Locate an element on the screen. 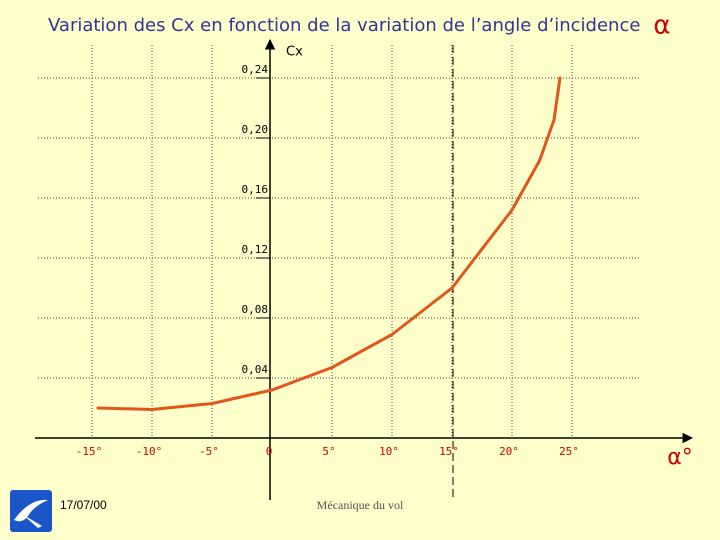 The width and height of the screenshot is (720, 540). logo is located at coordinates (31, 511).